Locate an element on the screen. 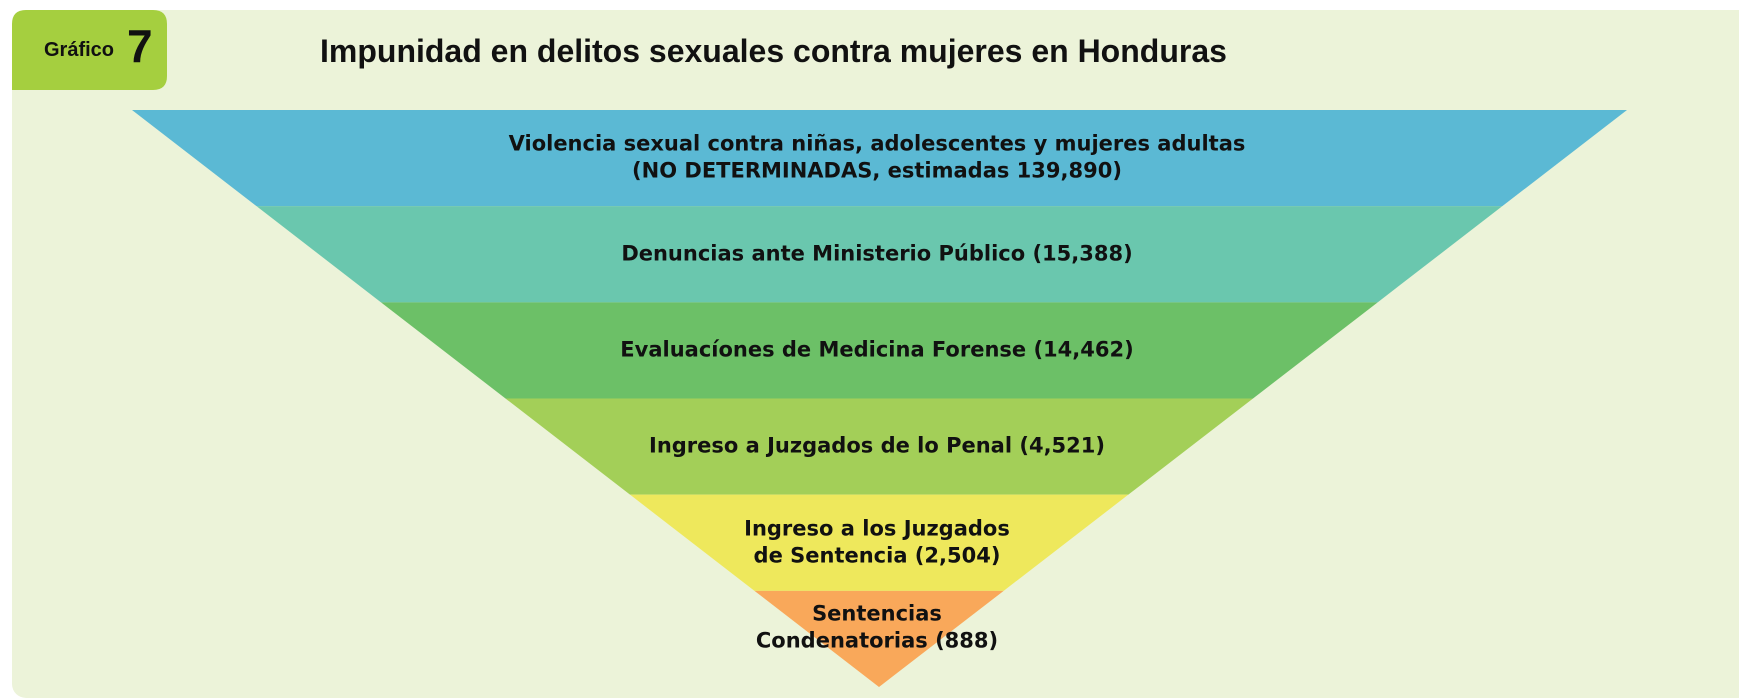 This screenshot has height=698, width=1739. level-label: Ingreso a Juzgados de lo Penal (4,521) is located at coordinates (877, 446).